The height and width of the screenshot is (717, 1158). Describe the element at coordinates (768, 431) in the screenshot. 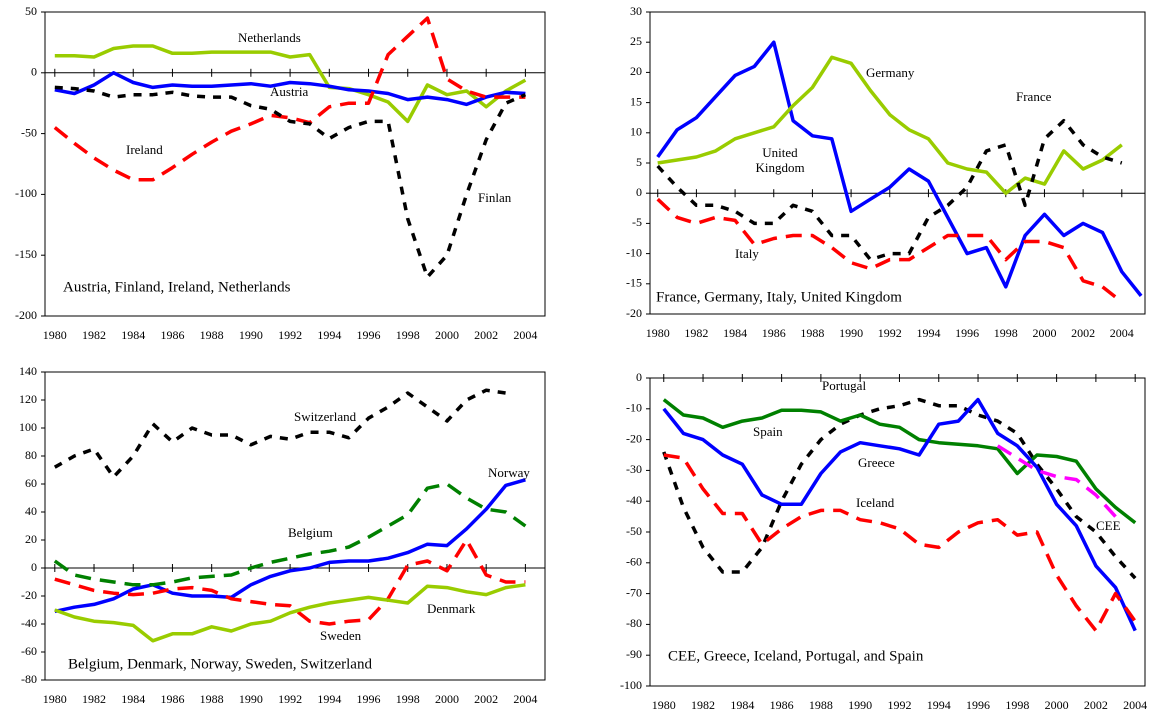

I see `series-label: Spain` at that location.